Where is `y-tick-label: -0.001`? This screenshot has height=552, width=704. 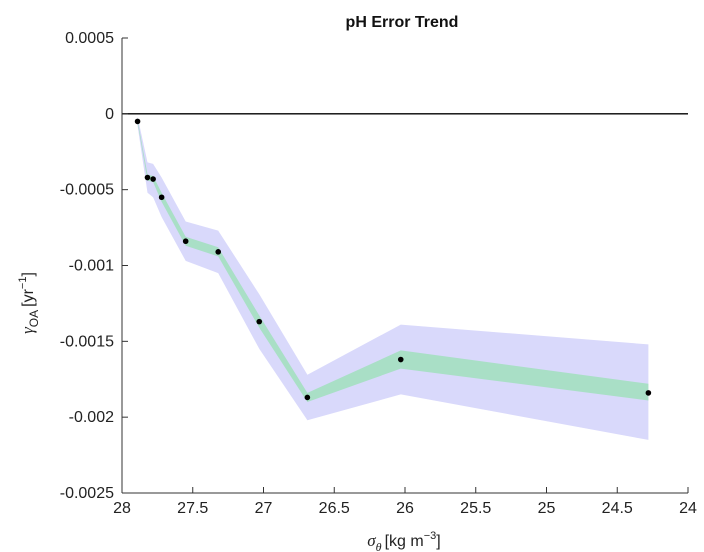
y-tick-label: -0.001 is located at coordinates (91, 266).